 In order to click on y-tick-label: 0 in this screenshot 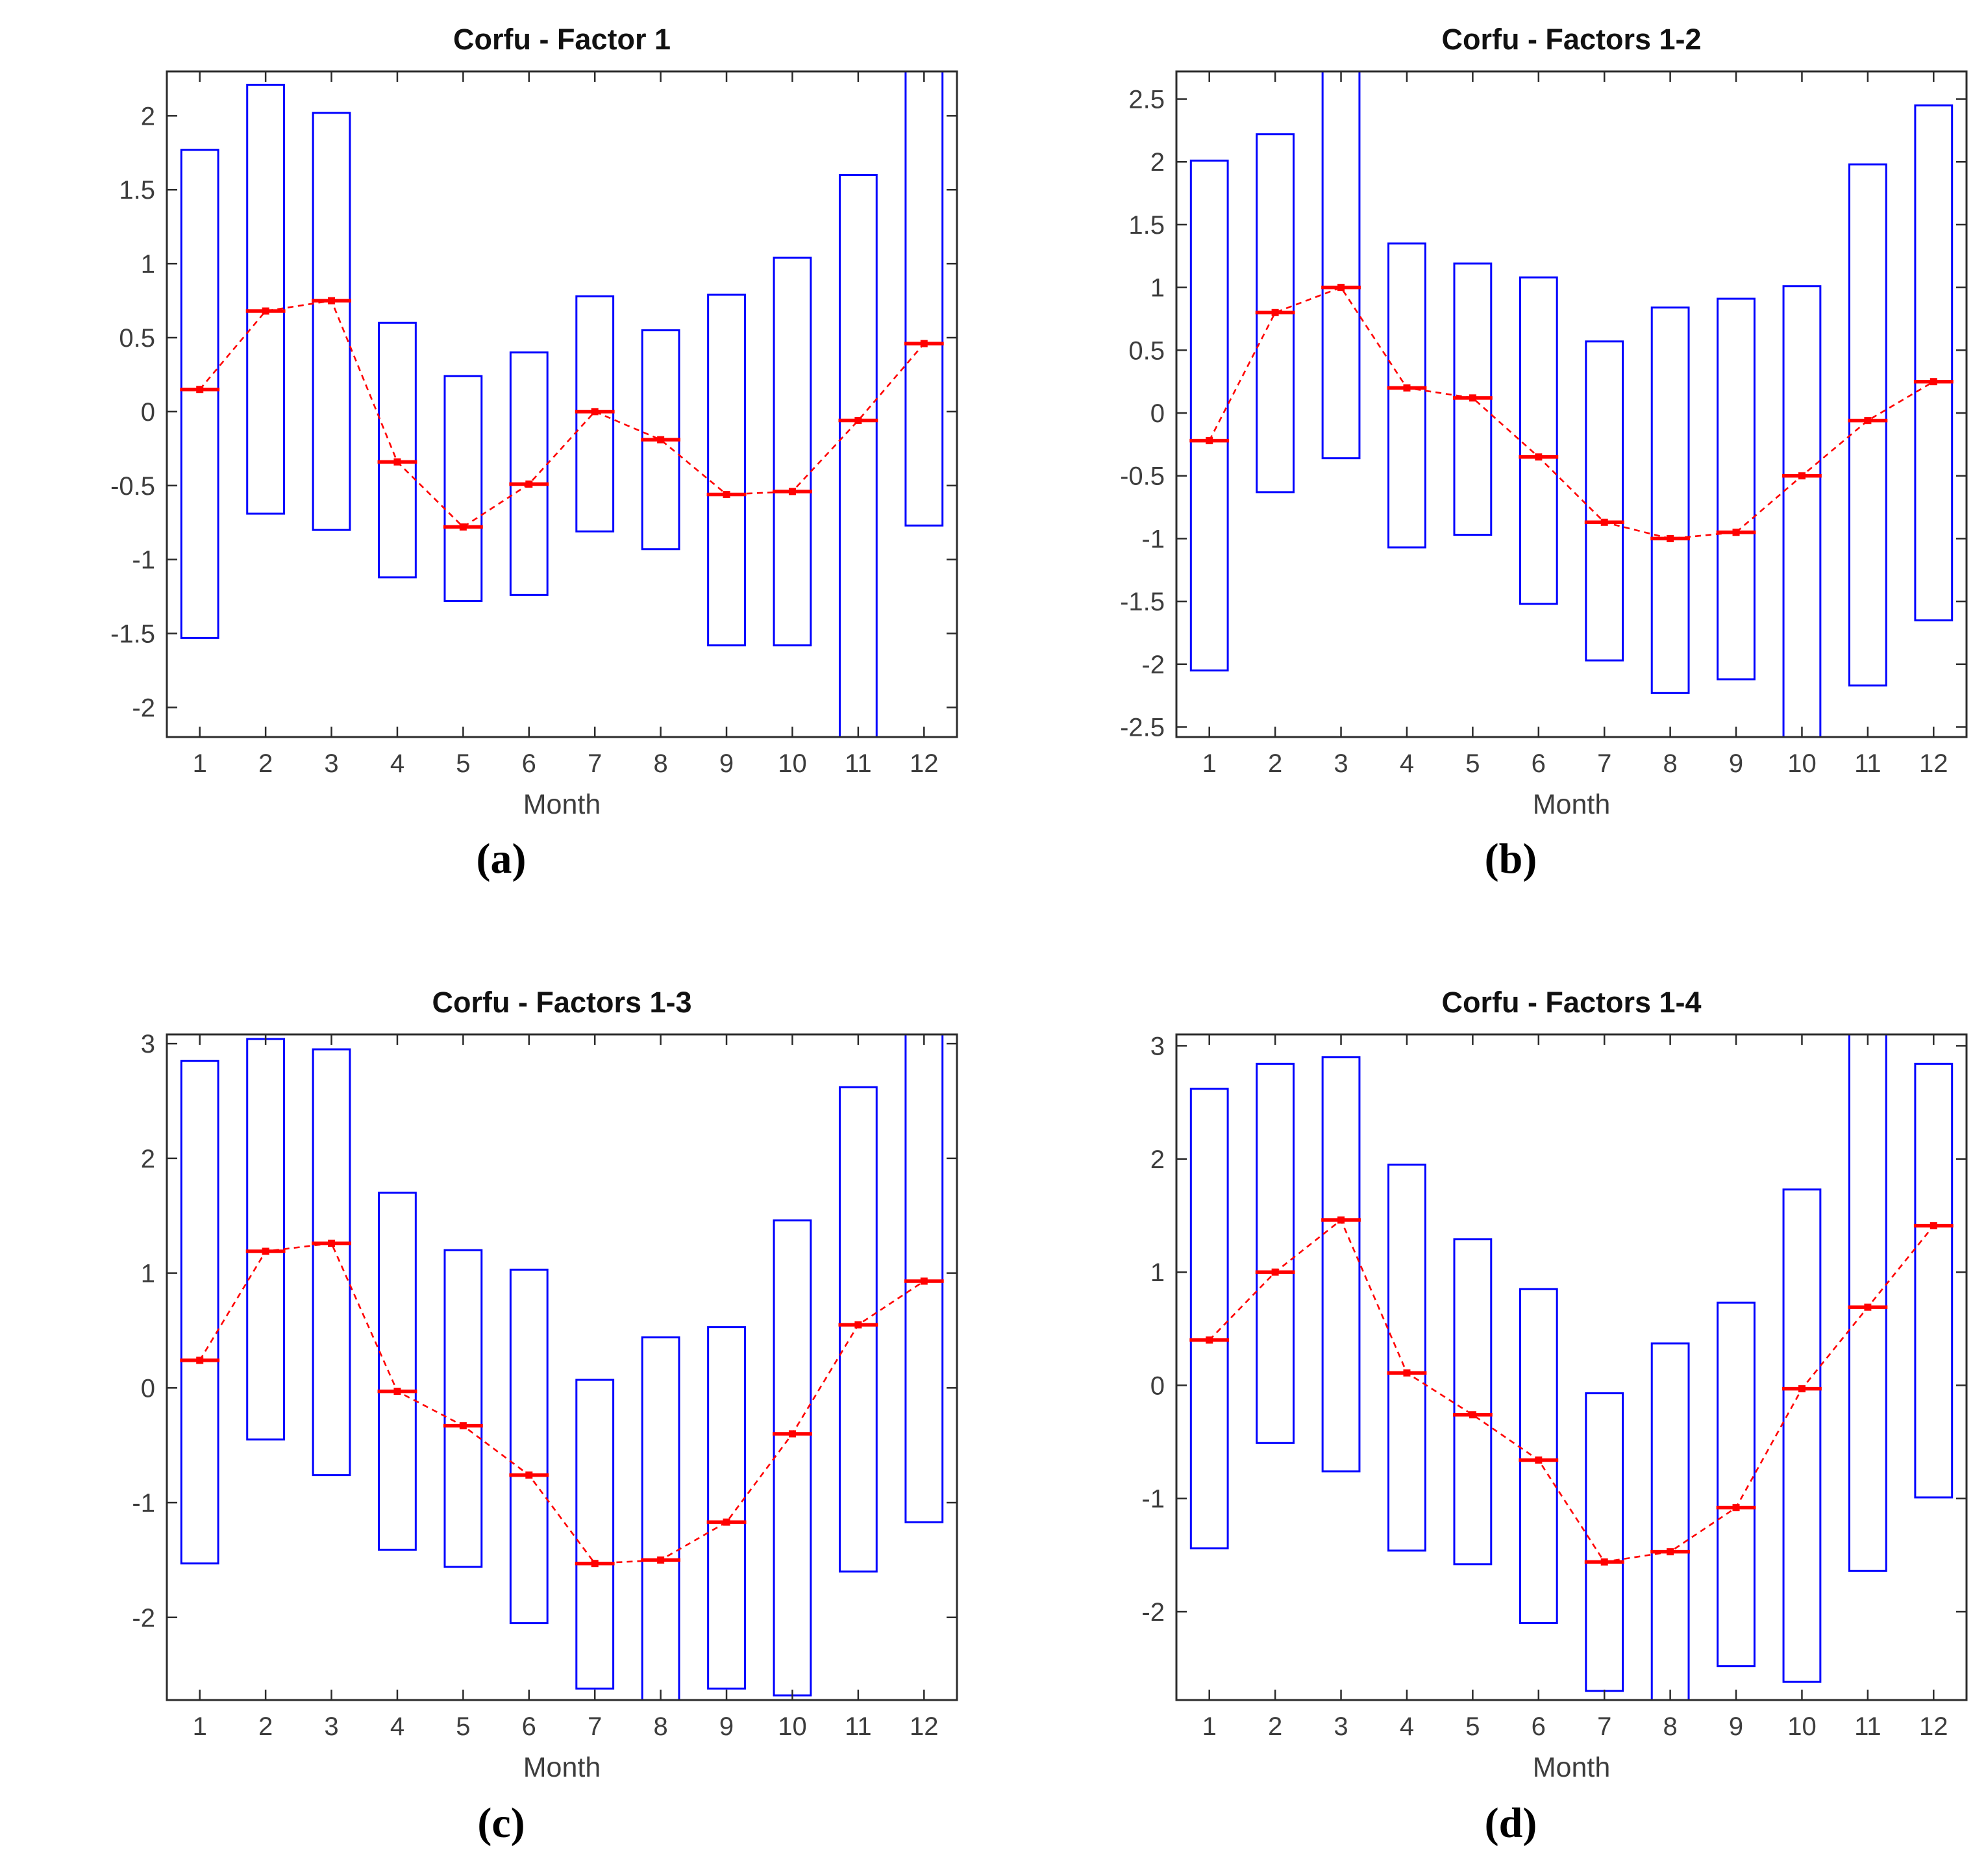, I will do `click(148, 1388)`.